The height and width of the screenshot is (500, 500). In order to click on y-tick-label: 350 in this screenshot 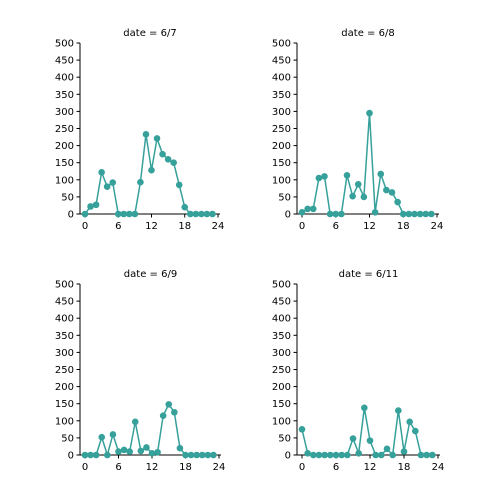, I will do `click(281, 95)`.